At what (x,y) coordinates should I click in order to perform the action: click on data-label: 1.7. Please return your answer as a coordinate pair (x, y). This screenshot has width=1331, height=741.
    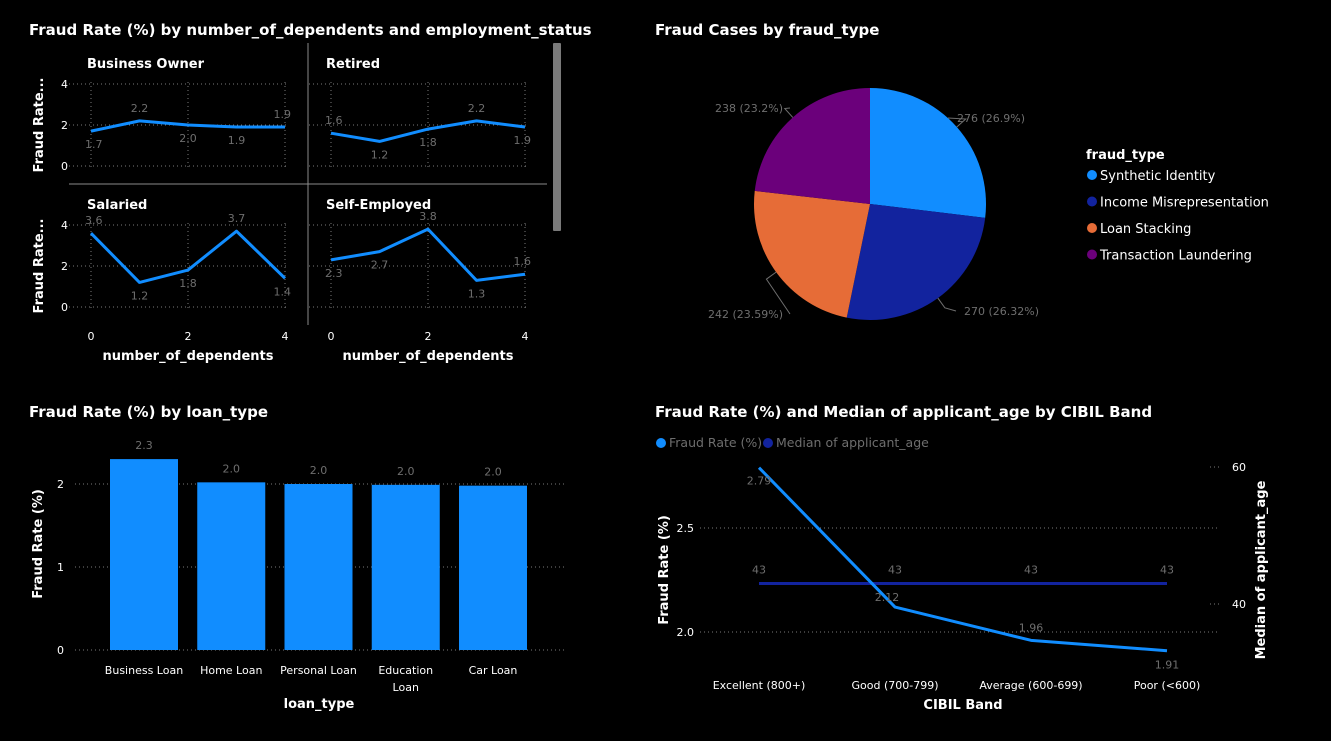
    Looking at the image, I should click on (94, 144).